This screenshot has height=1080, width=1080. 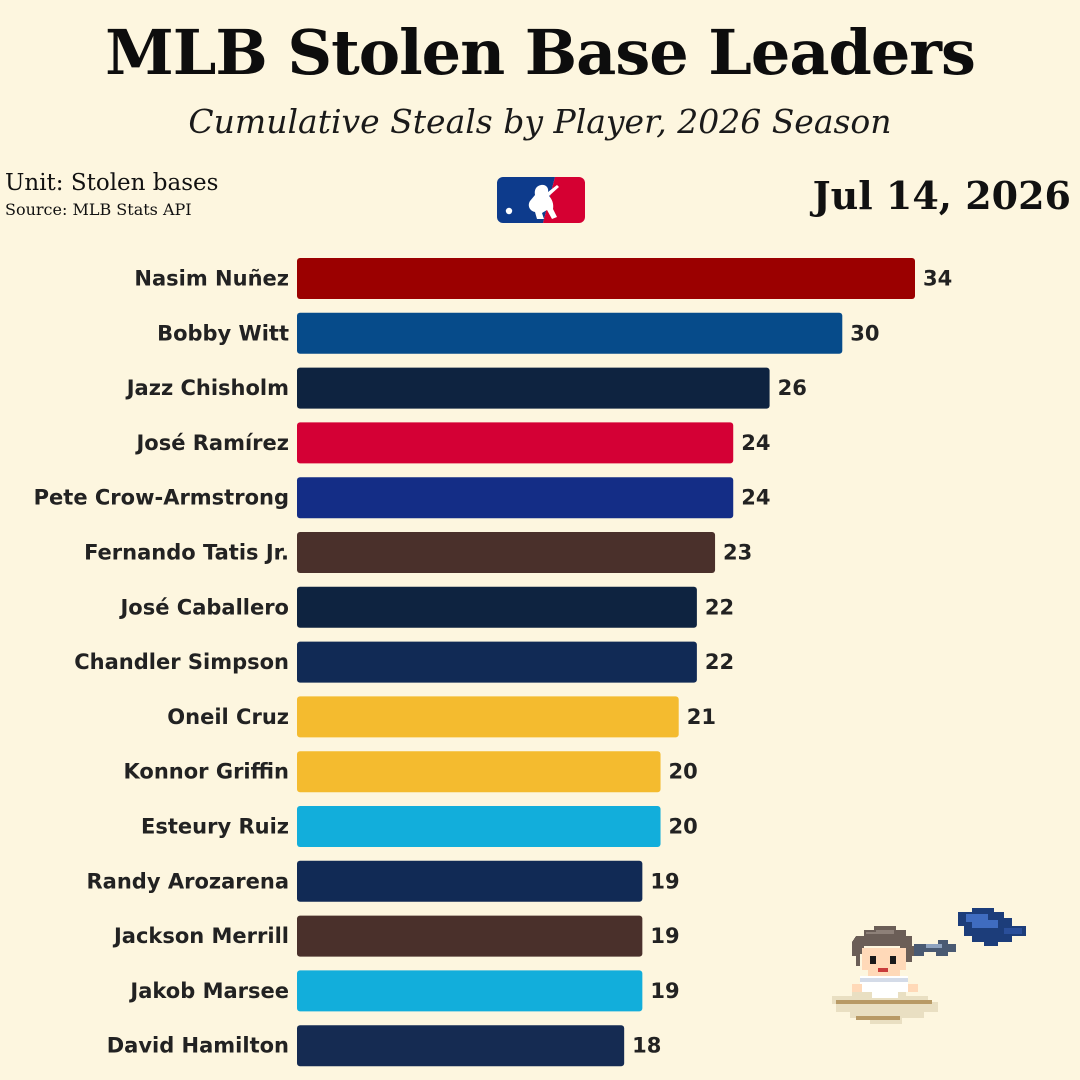 I want to click on bar-label-2: Jazz Chisholm, so click(x=207, y=388).